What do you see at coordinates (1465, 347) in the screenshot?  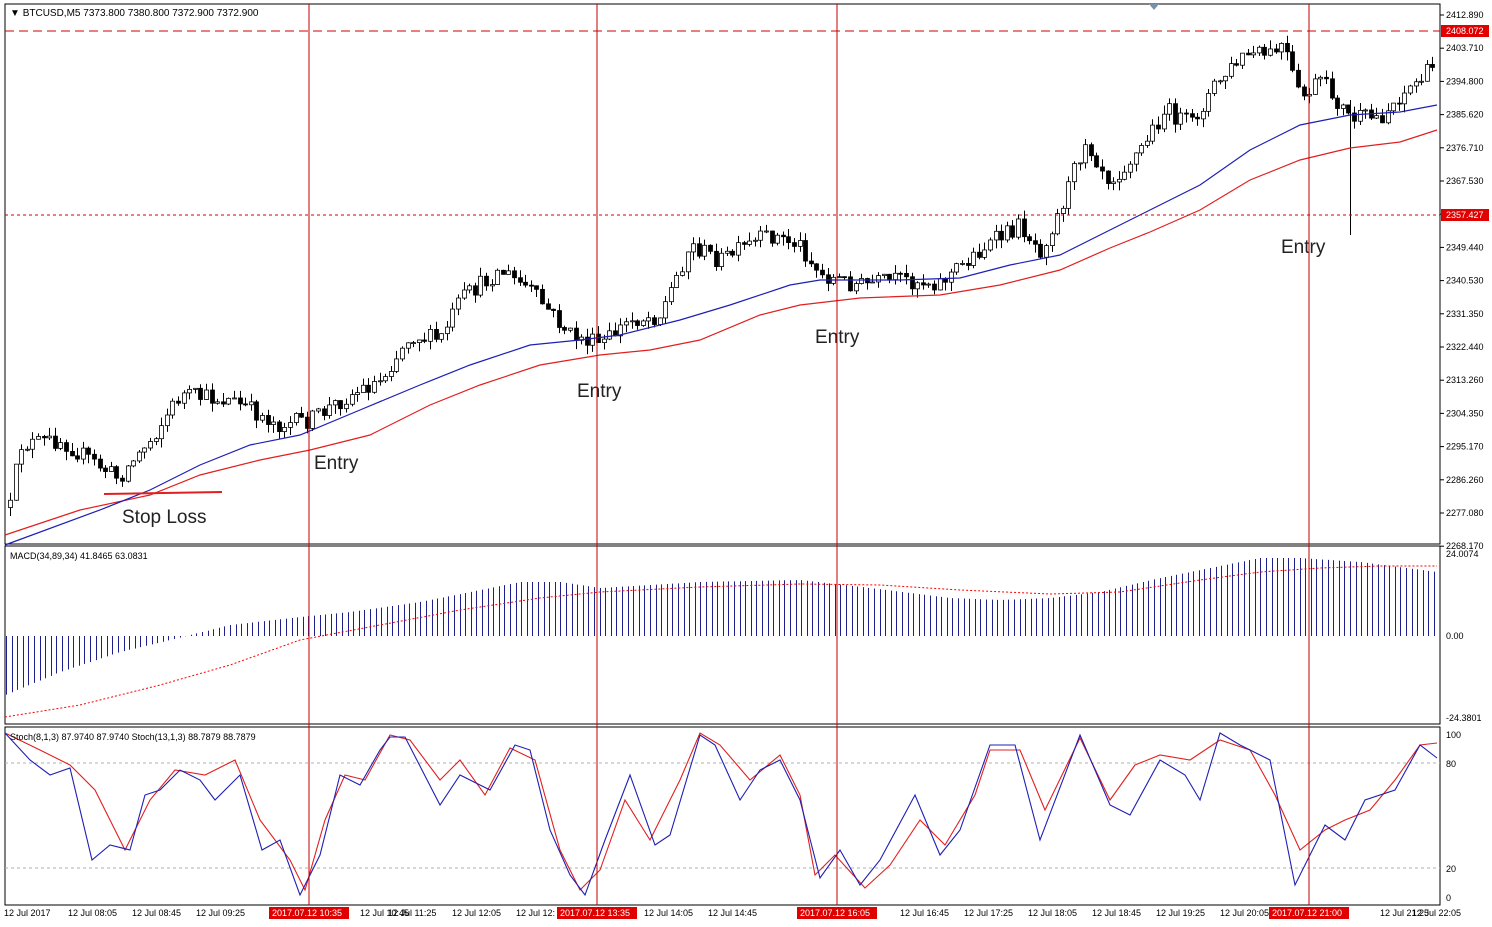 I see `price-tick-label: 2322.440` at bounding box center [1465, 347].